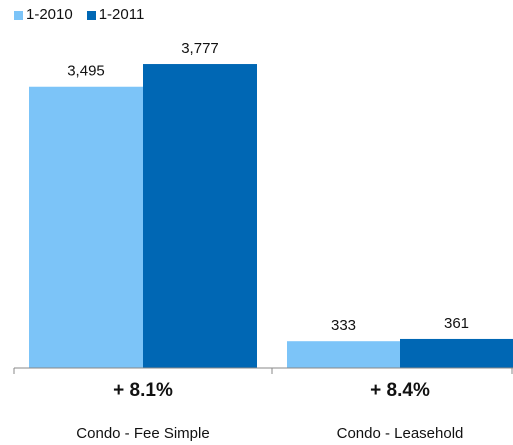 The image size is (513, 445). What do you see at coordinates (456, 323) in the screenshot?
I see `data-label-leasehold-1-2011: 361` at bounding box center [456, 323].